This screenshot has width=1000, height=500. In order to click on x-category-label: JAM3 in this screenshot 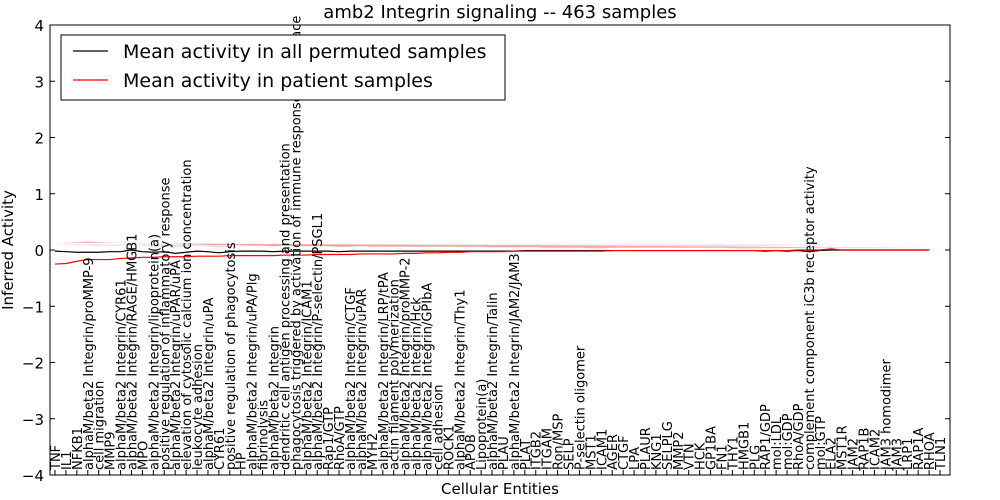, I will do `click(897, 454)`.